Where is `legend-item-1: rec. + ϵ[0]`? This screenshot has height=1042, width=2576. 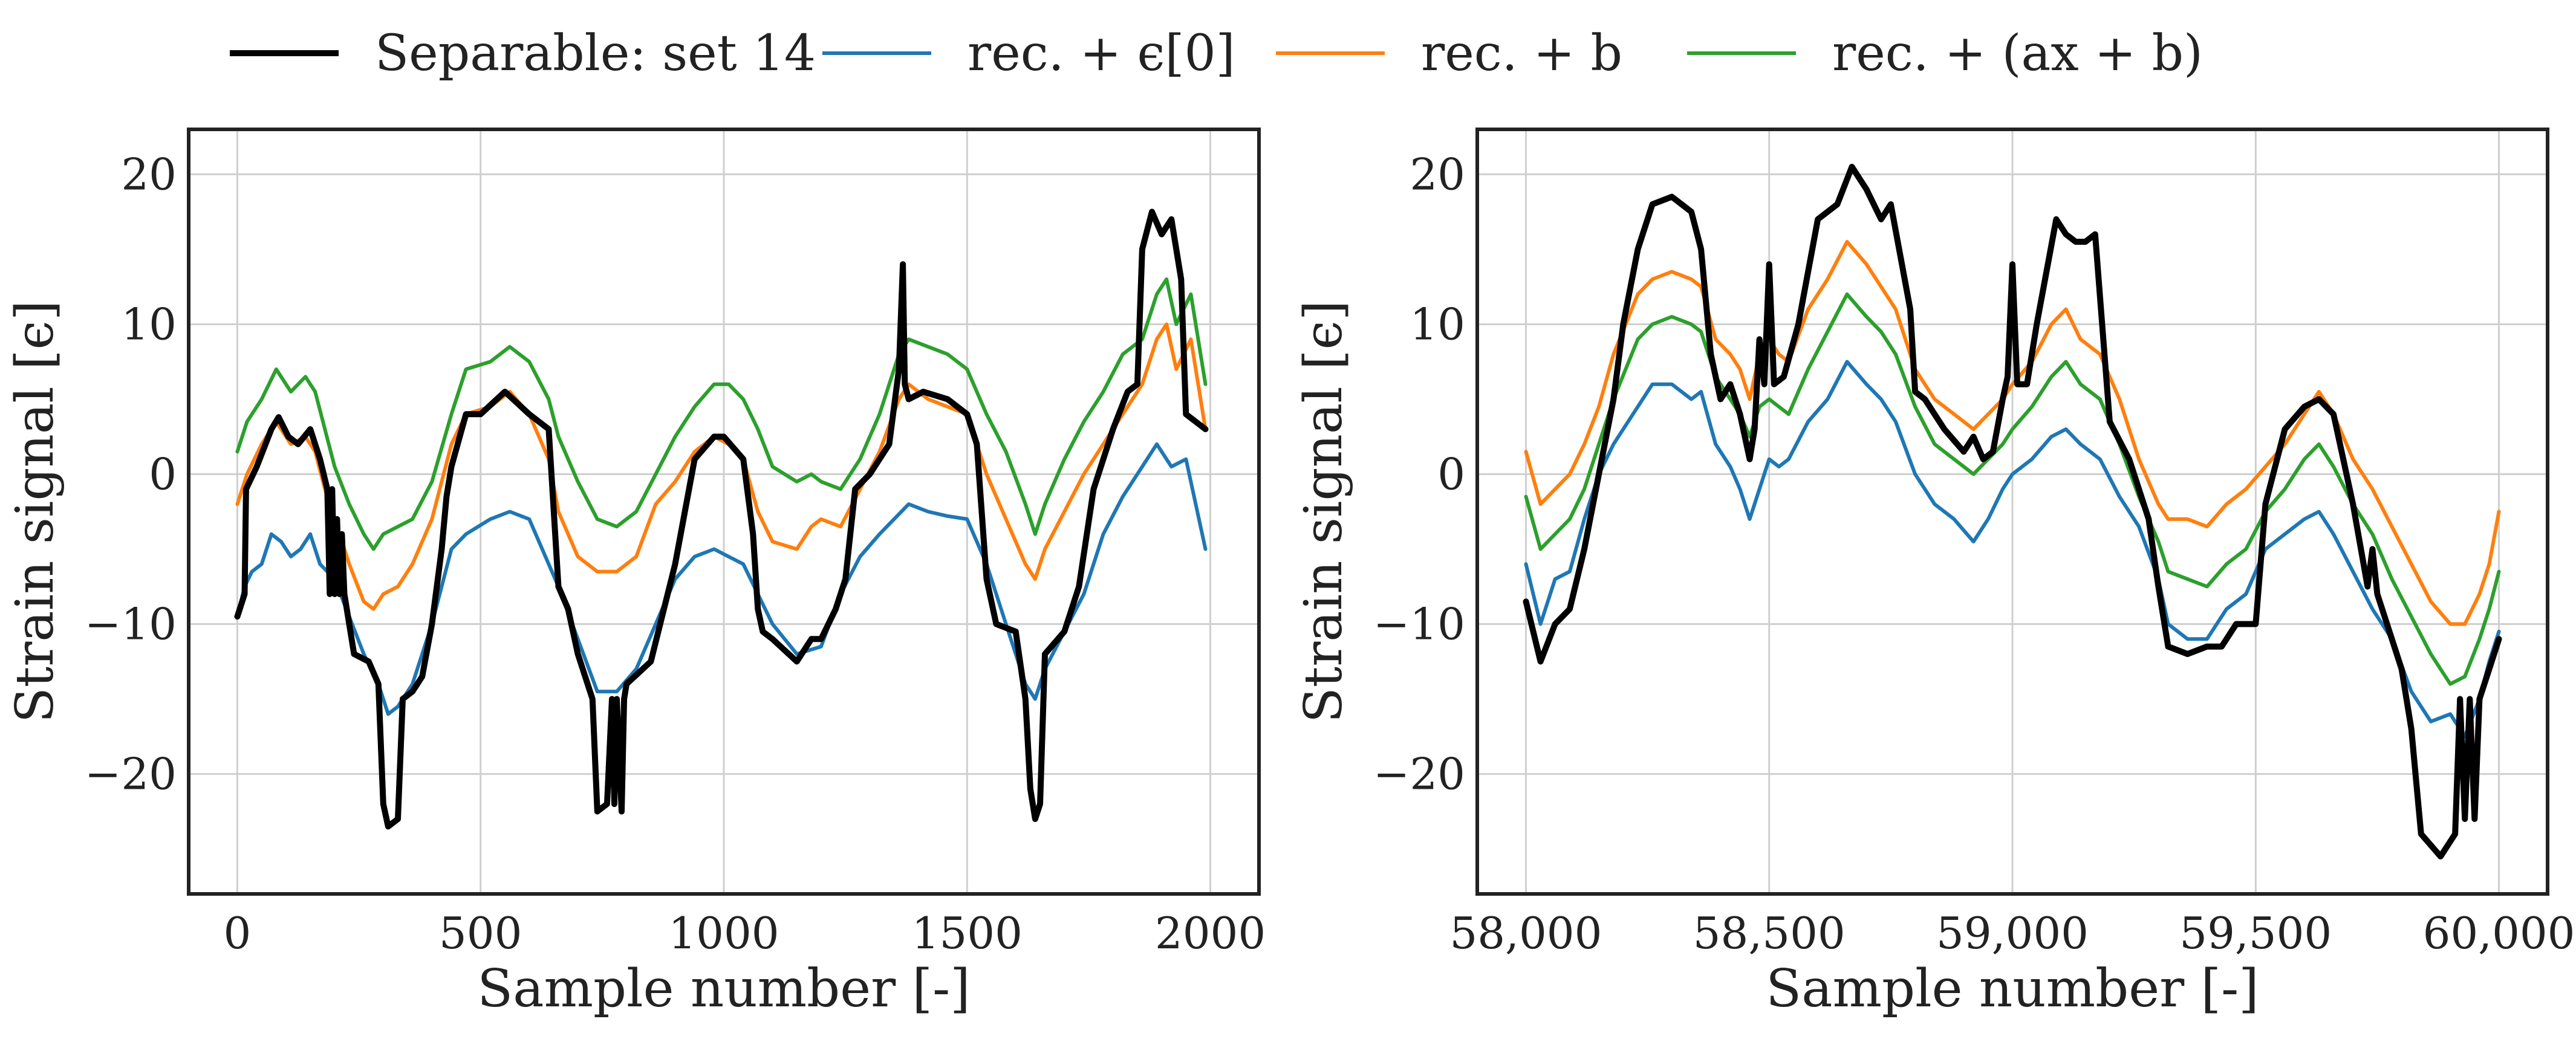
legend-item-1: rec. + ϵ[0] is located at coordinates (1028, 53).